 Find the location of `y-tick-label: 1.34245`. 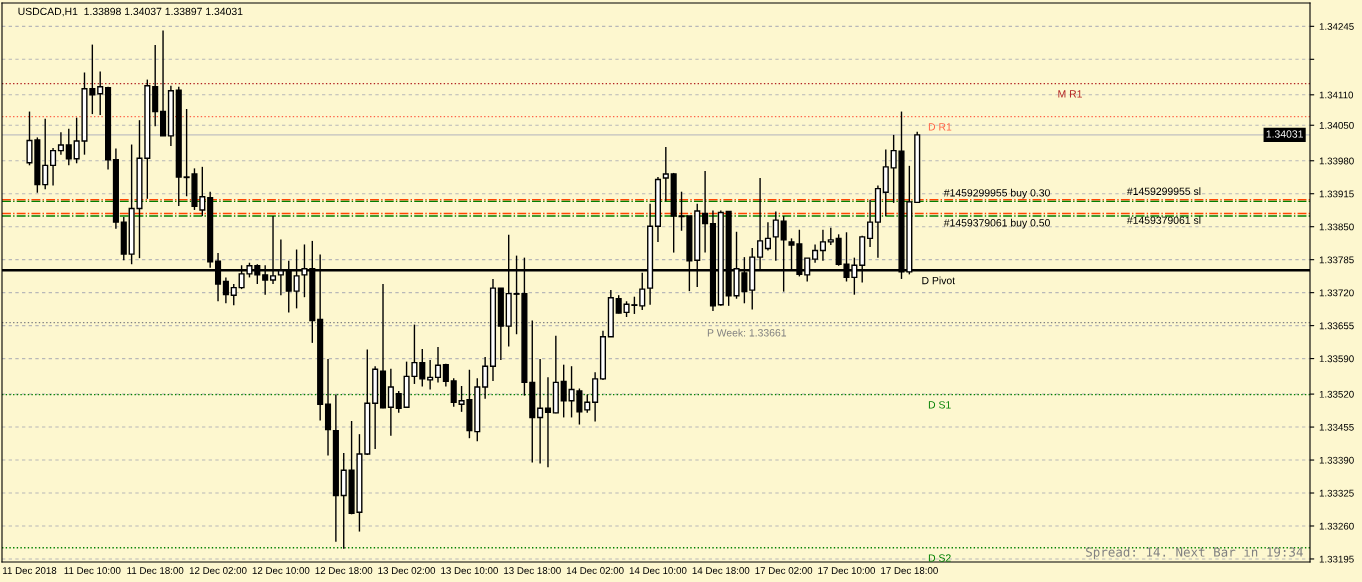

y-tick-label: 1.34245 is located at coordinates (1336, 26).